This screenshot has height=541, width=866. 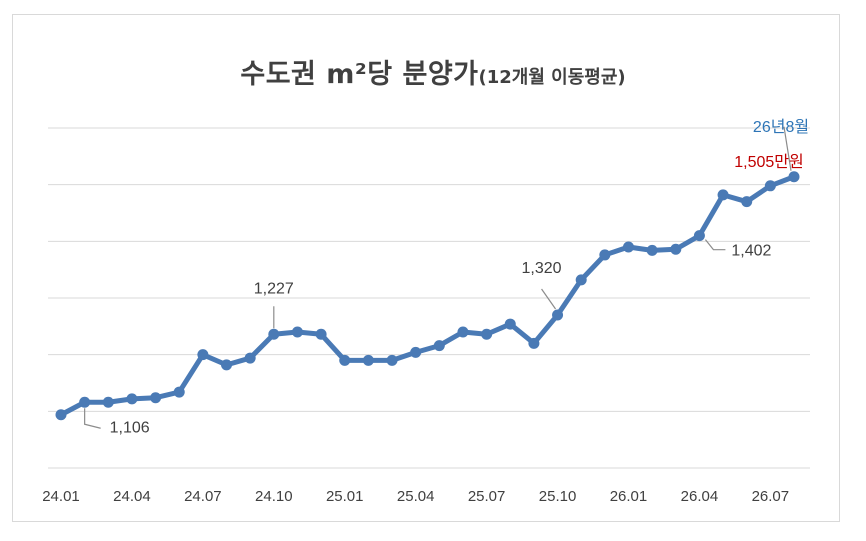 I want to click on chart-title: 수도권 m²당 분양가(12개월 이동평균), so click(x=433, y=71).